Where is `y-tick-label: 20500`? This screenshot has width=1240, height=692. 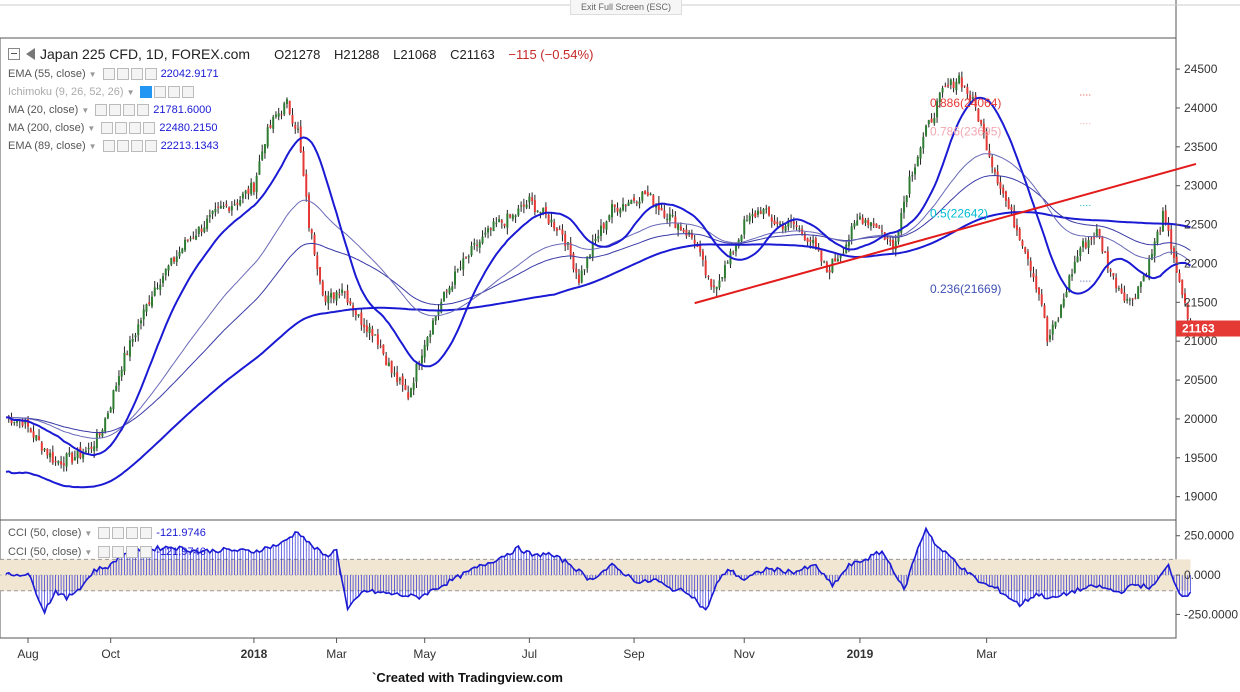 y-tick-label: 20500 is located at coordinates (1201, 380).